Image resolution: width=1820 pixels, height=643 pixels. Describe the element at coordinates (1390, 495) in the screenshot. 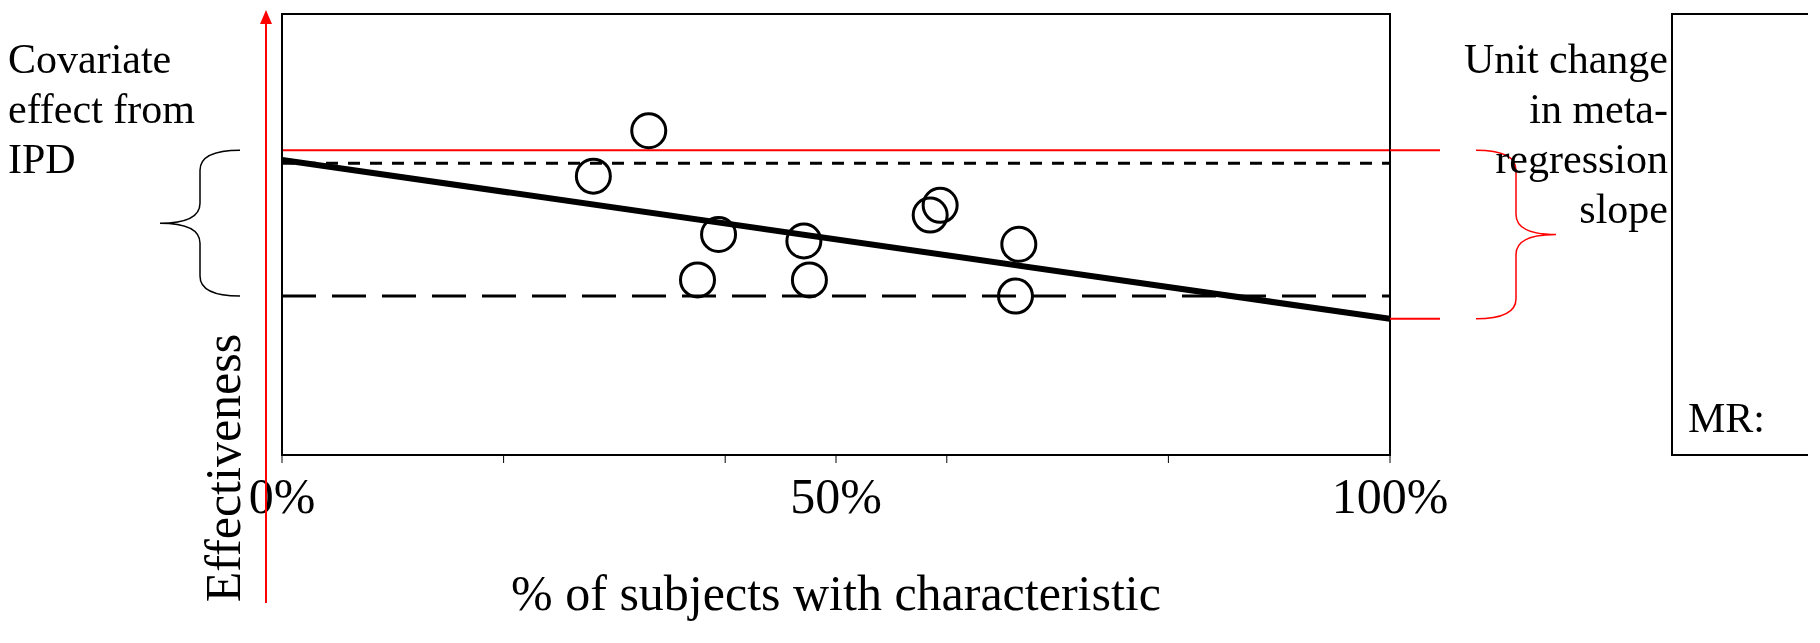

I see `x-tick-label: 100%` at that location.